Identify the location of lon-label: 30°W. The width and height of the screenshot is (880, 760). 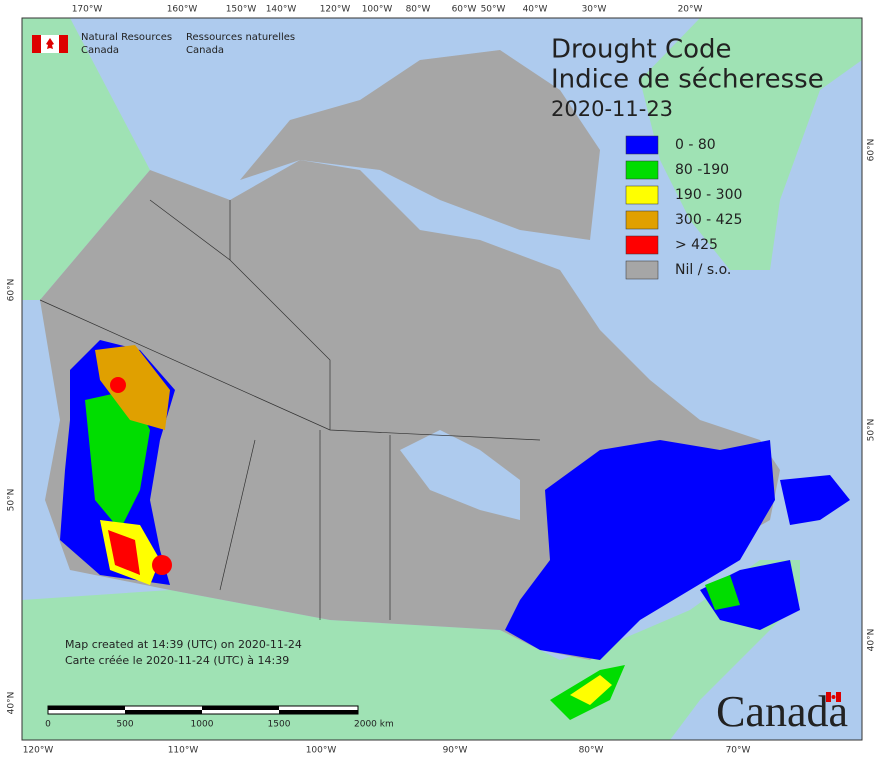
(594, 10).